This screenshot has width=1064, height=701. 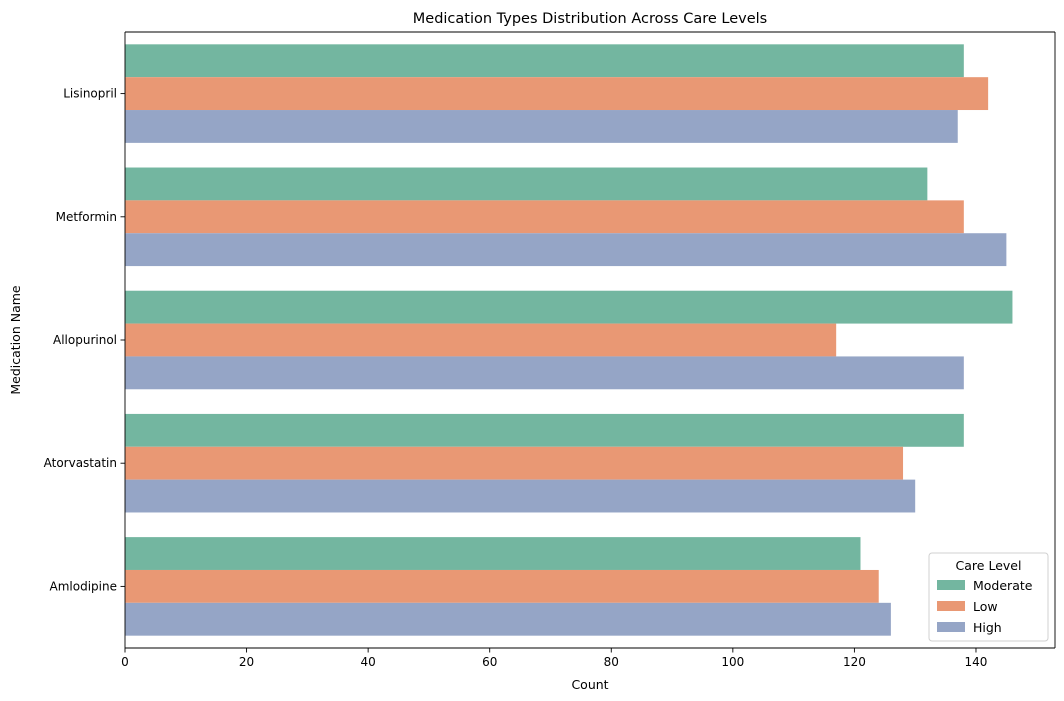 What do you see at coordinates (85, 340) in the screenshot?
I see `y-tick-label-allopurinol: Allopurinol` at bounding box center [85, 340].